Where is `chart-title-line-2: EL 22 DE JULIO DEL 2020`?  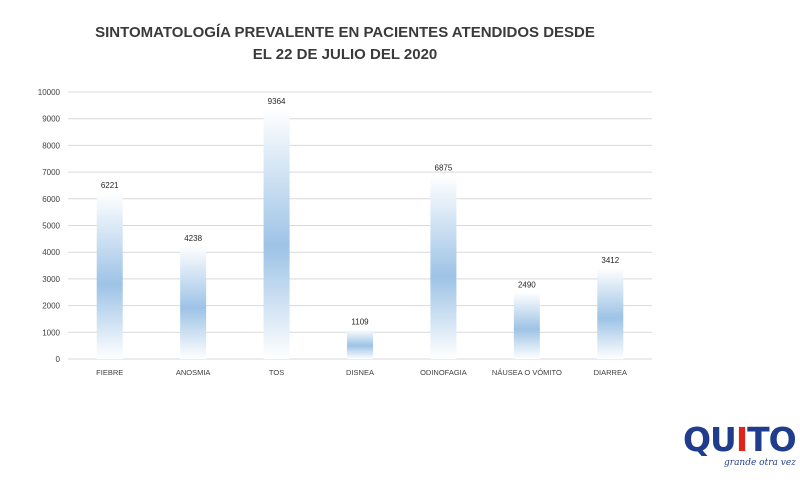 chart-title-line-2: EL 22 DE JULIO DEL 2020 is located at coordinates (345, 54).